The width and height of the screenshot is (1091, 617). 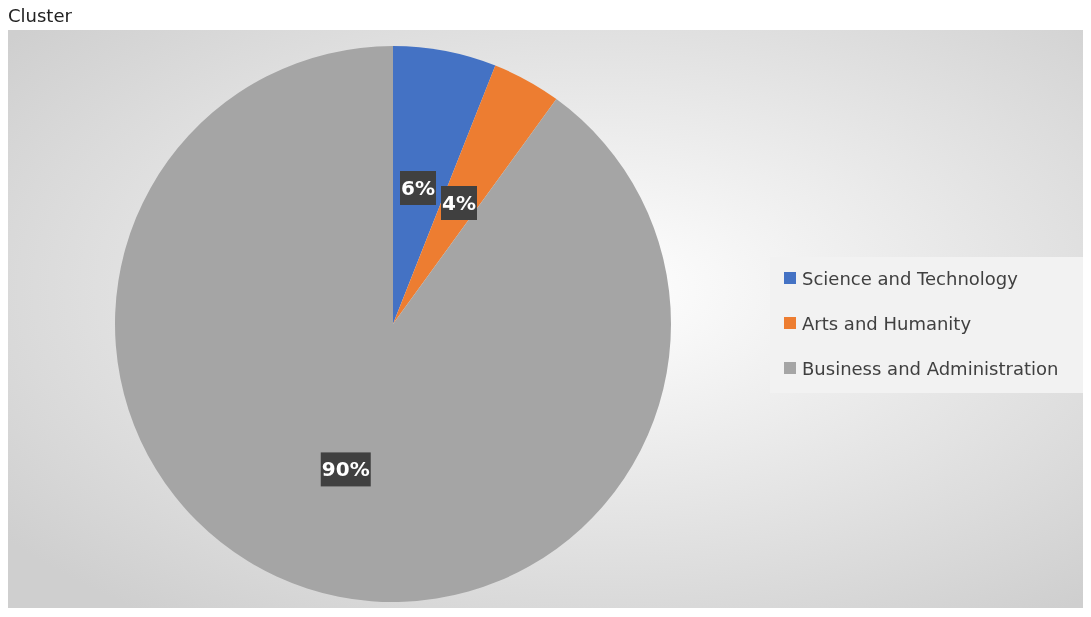 I want to click on data-label: 6%, so click(x=418, y=188).